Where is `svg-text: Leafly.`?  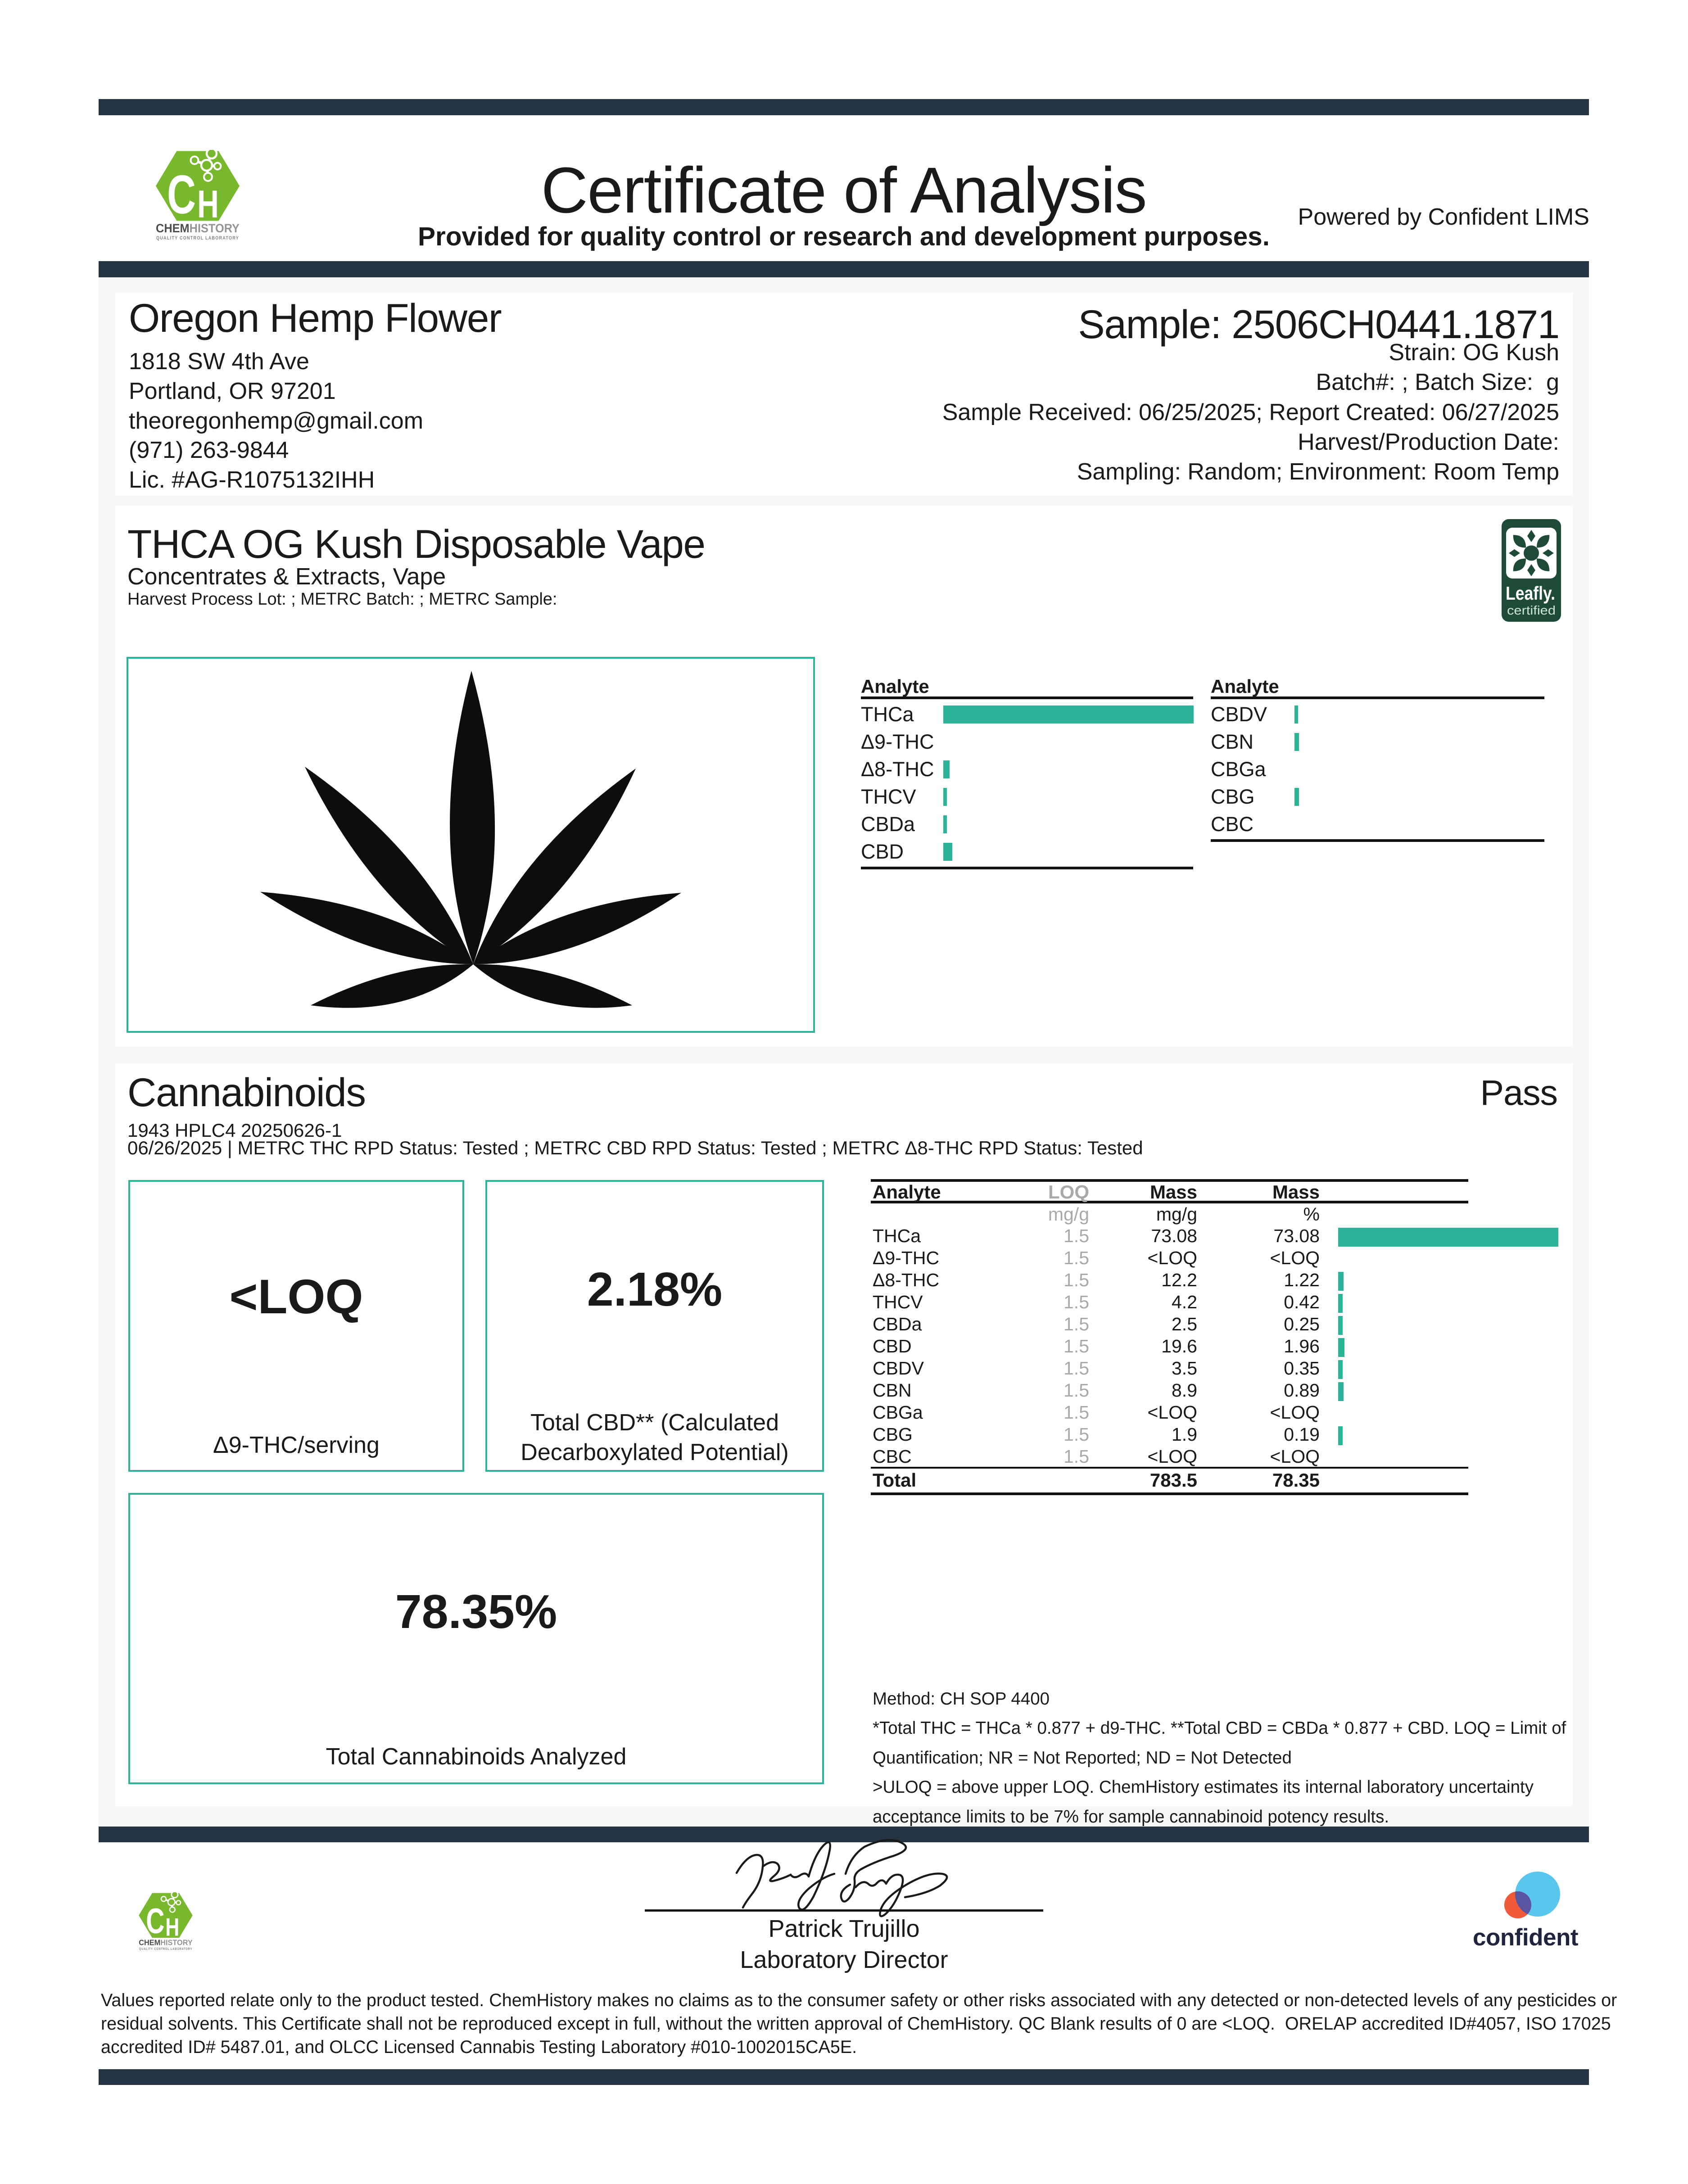
svg-text: Leafly. is located at coordinates (1531, 594).